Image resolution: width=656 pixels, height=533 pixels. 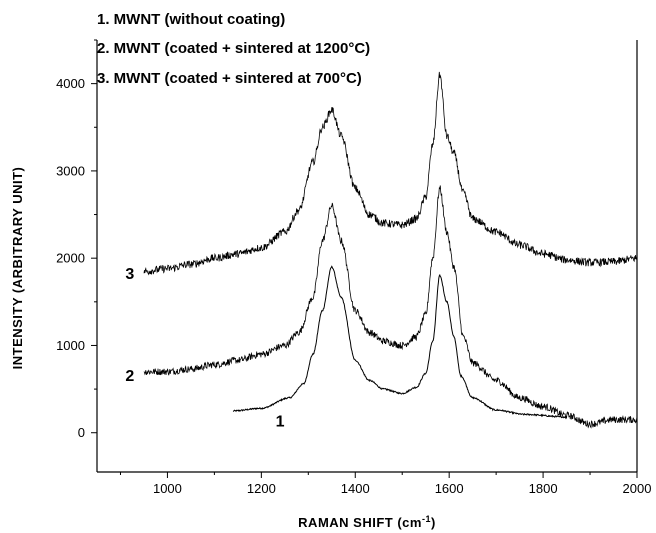 I want to click on series-label-2: 2, so click(x=129, y=376).